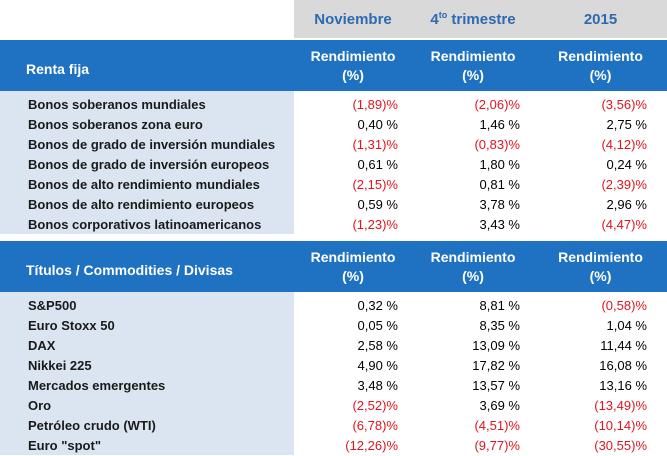 This screenshot has height=456, width=667. I want to click on value-november: 0,59 %, so click(353, 204).